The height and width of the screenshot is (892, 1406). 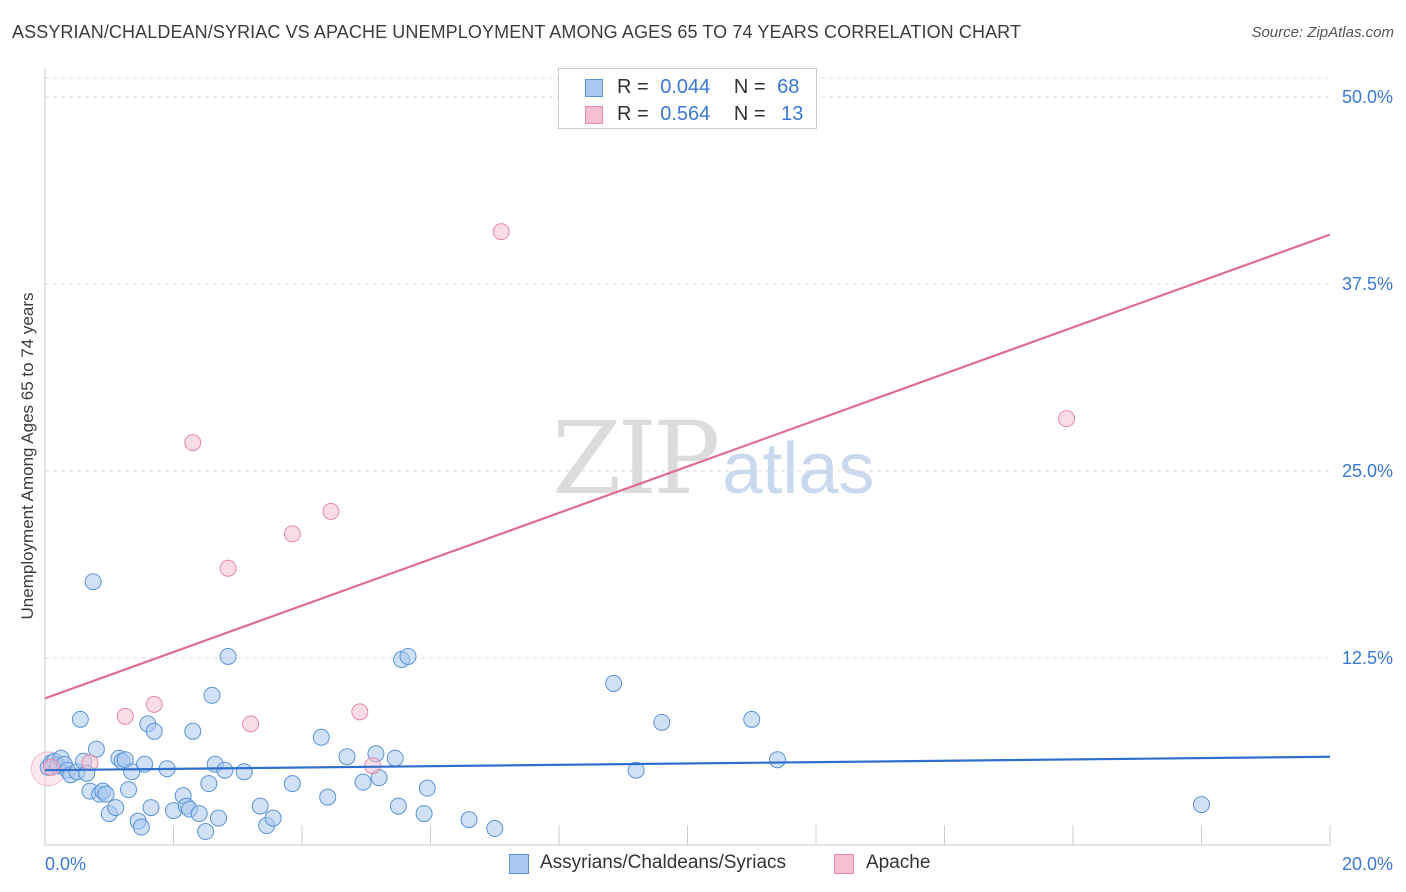 I want to click on series-swatch-assyrians, so click(x=519, y=864).